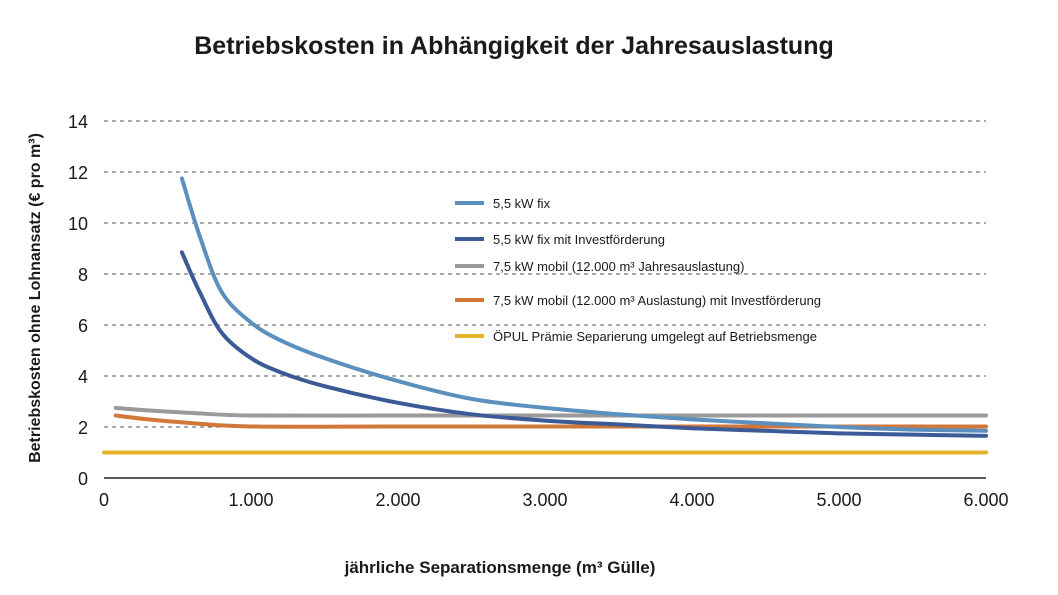 The image size is (1058, 595). I want to click on x-axis-ticks: 0 1.000 2.000 3.000 4.000 5.000 6.000, so click(554, 500).